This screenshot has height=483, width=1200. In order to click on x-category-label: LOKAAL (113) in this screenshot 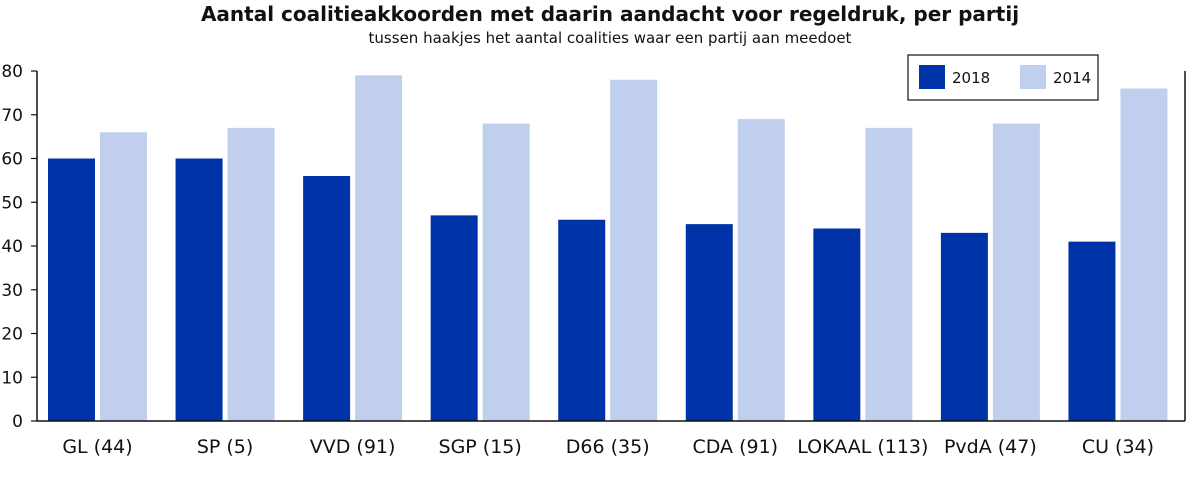, I will do `click(862, 447)`.